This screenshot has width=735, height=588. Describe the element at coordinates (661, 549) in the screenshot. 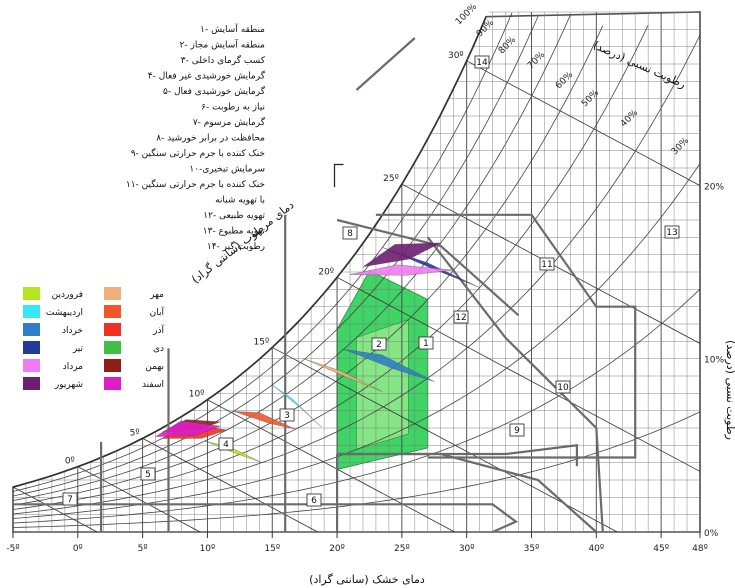

I see `x-tick-label: 45º` at that location.